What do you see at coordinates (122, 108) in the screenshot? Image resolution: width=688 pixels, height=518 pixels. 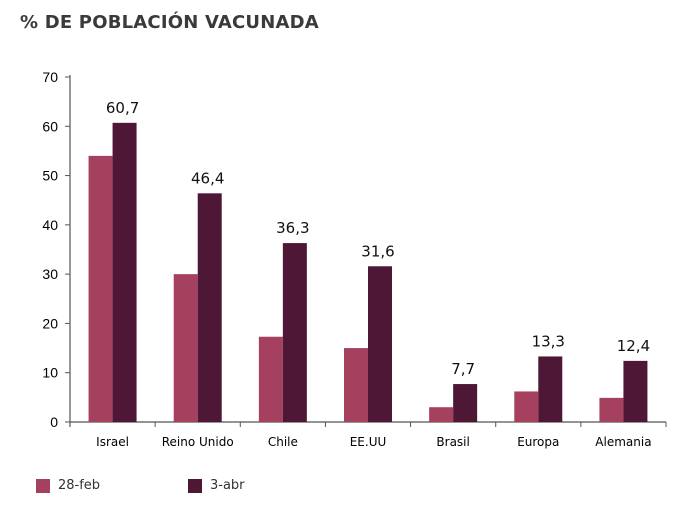 I see `data-label: 60,7` at bounding box center [122, 108].